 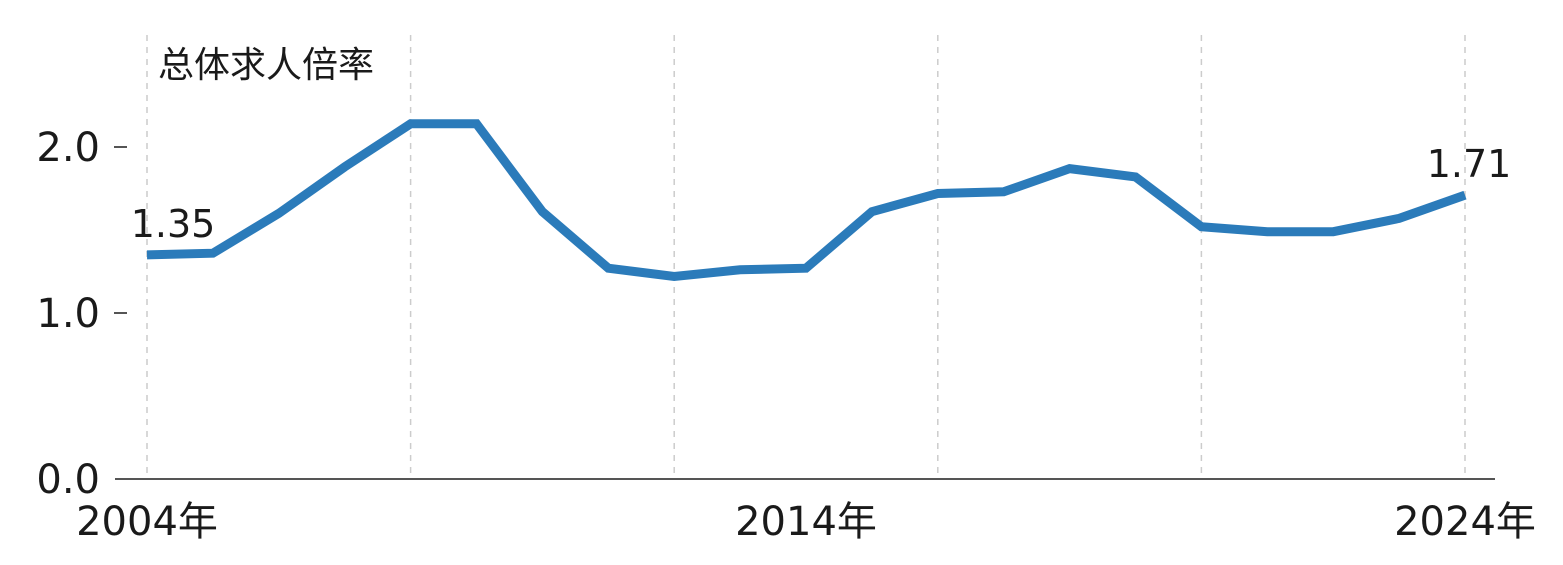 I want to click on x-tick-label: 2024年, so click(x=1465, y=522).